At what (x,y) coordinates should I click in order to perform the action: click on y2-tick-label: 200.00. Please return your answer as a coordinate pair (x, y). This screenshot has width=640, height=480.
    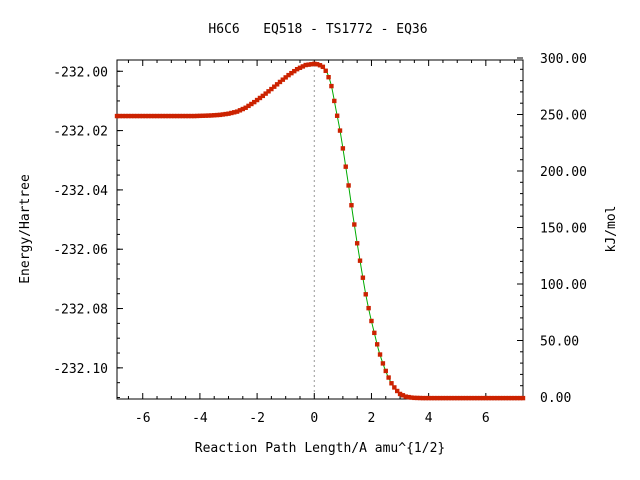
    Looking at the image, I should click on (563, 172).